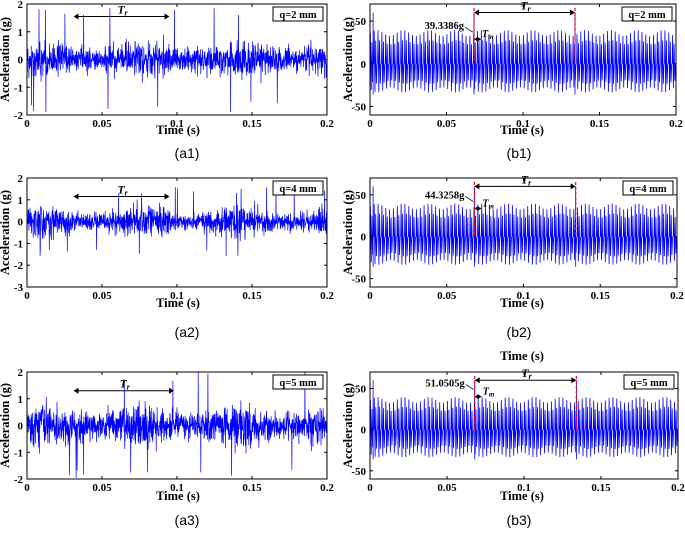 This screenshot has width=685, height=536. What do you see at coordinates (522, 356) in the screenshot?
I see `extra-time-label: Time (s)` at bounding box center [522, 356].